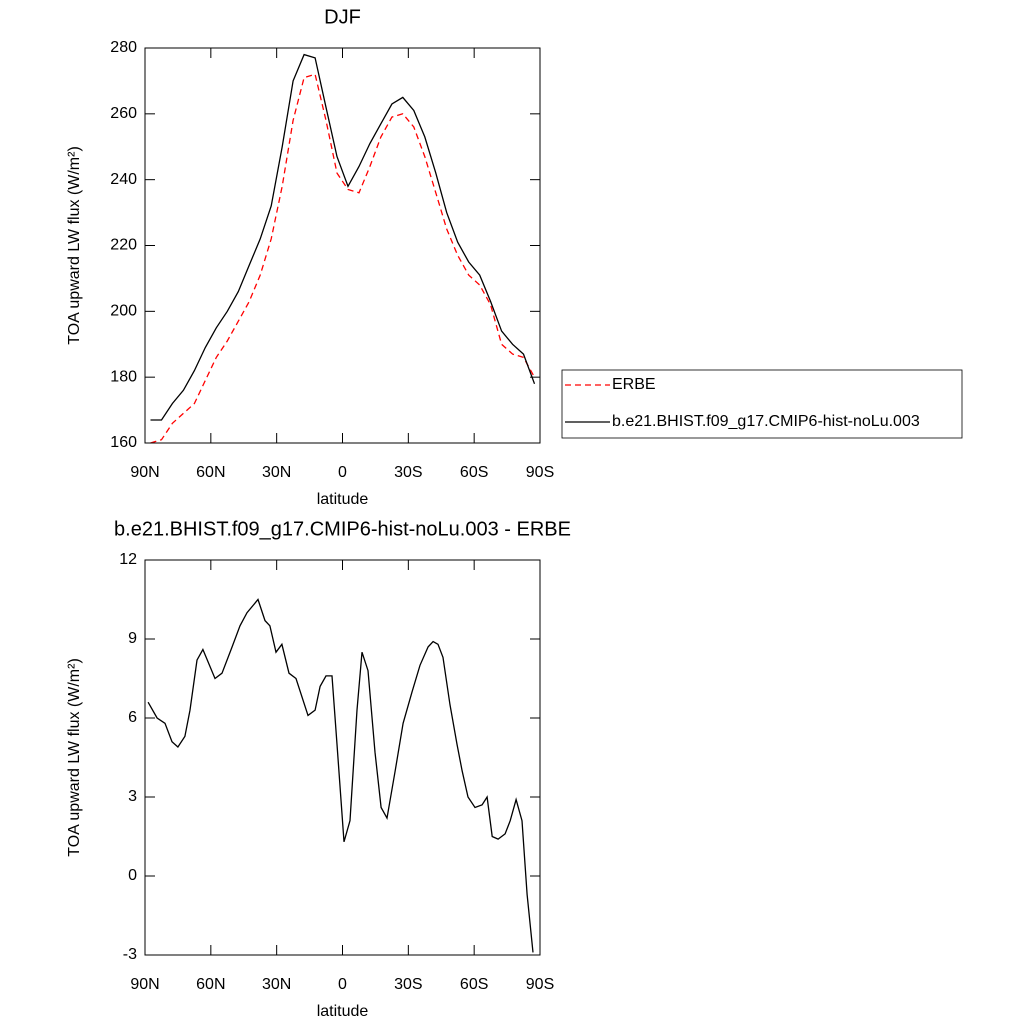  What do you see at coordinates (132, 717) in the screenshot?
I see `y-tick-label: 6` at bounding box center [132, 717].